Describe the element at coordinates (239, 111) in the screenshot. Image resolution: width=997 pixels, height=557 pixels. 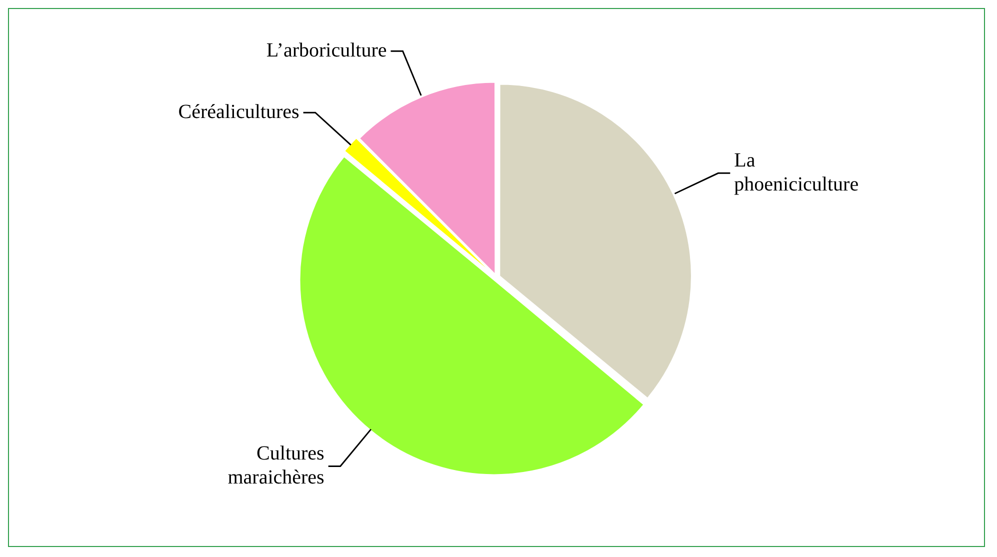
I see `slice-label: Céréalicultures` at that location.